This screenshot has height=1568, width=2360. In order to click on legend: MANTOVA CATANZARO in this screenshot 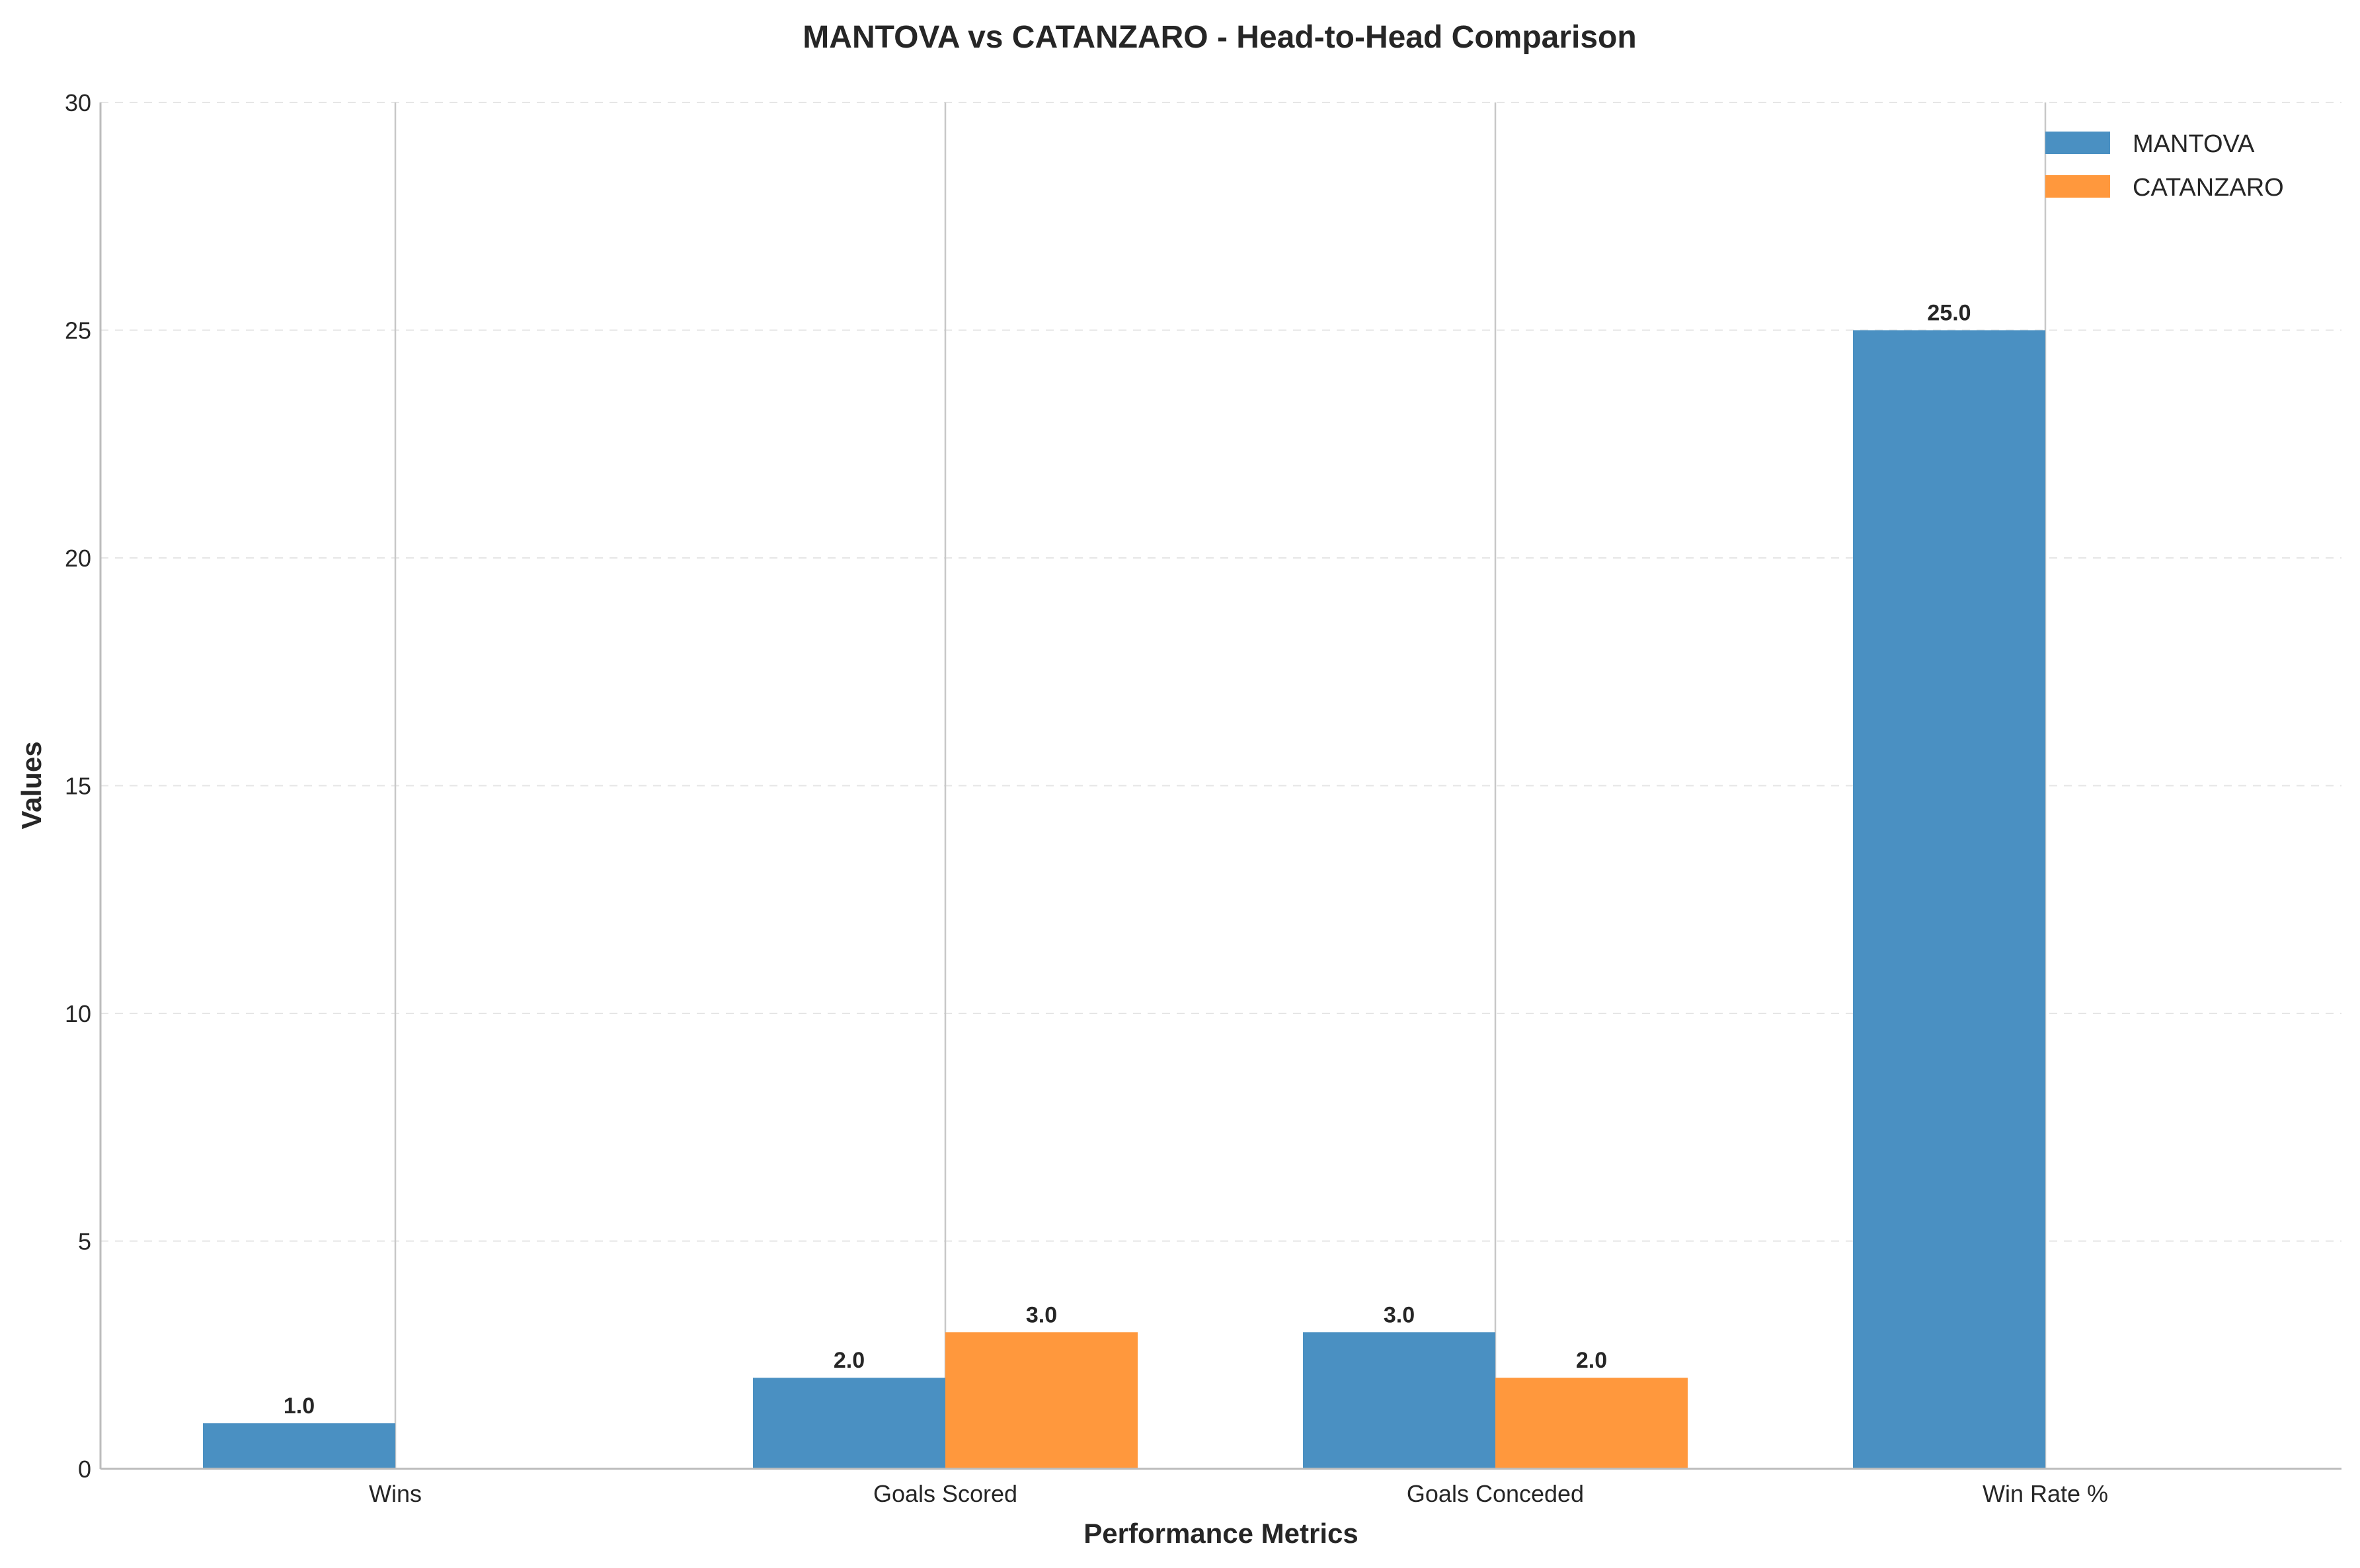, I will do `click(2164, 166)`.